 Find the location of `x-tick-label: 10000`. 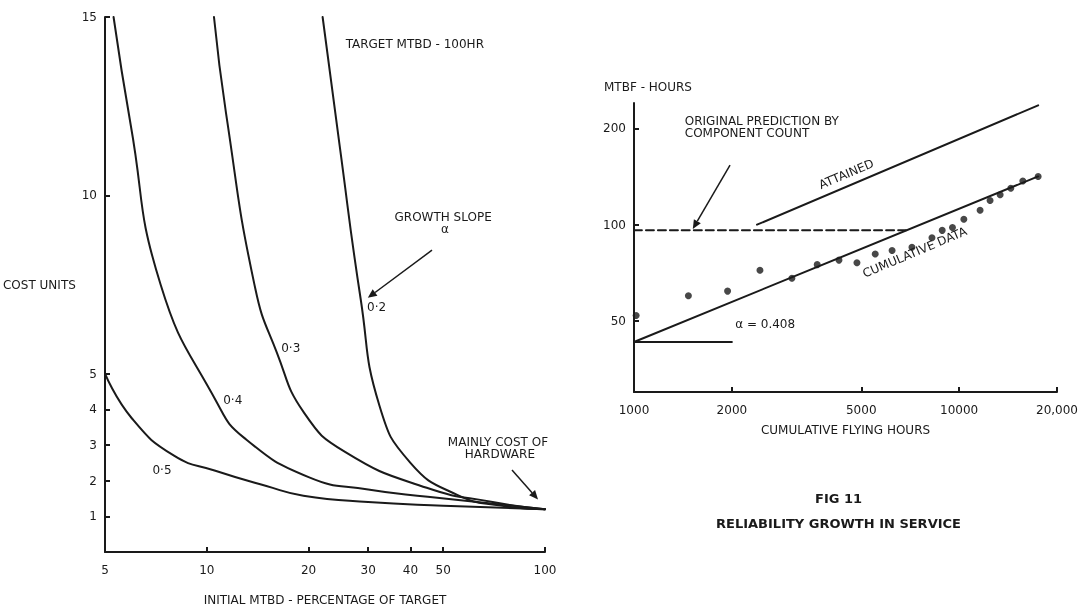

x-tick-label: 10000 is located at coordinates (959, 410).